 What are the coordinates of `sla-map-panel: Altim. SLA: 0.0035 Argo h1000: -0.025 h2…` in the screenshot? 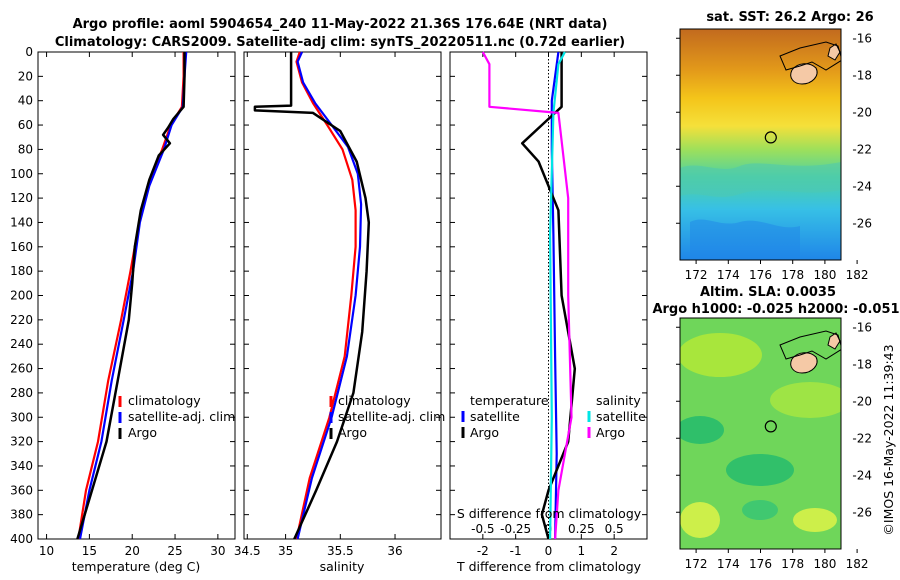 It's located at (775, 428).